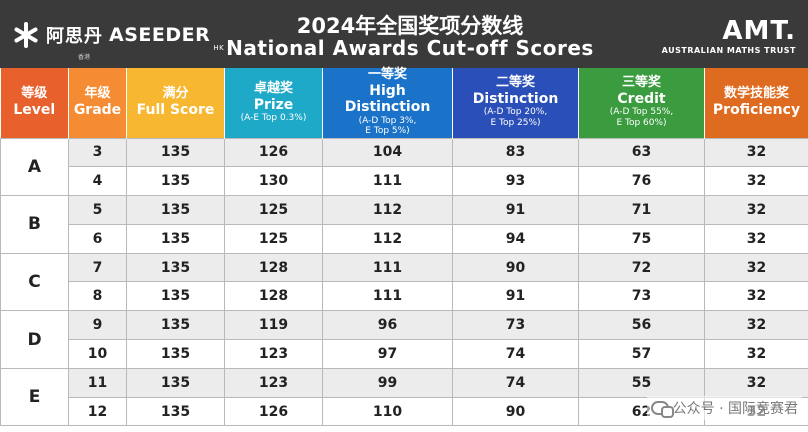 The width and height of the screenshot is (808, 432). What do you see at coordinates (34, 282) in the screenshot?
I see `level-cell: C` at bounding box center [34, 282].